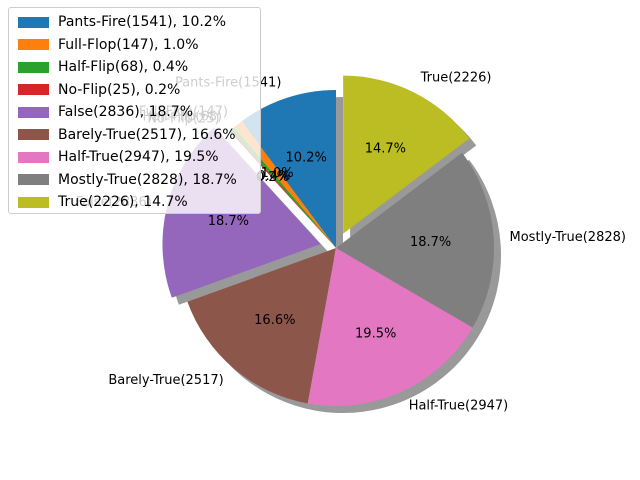 This screenshot has height=480, width=640. I want to click on legend-label: Mostly-True(2828), 18.7%, so click(147, 179).